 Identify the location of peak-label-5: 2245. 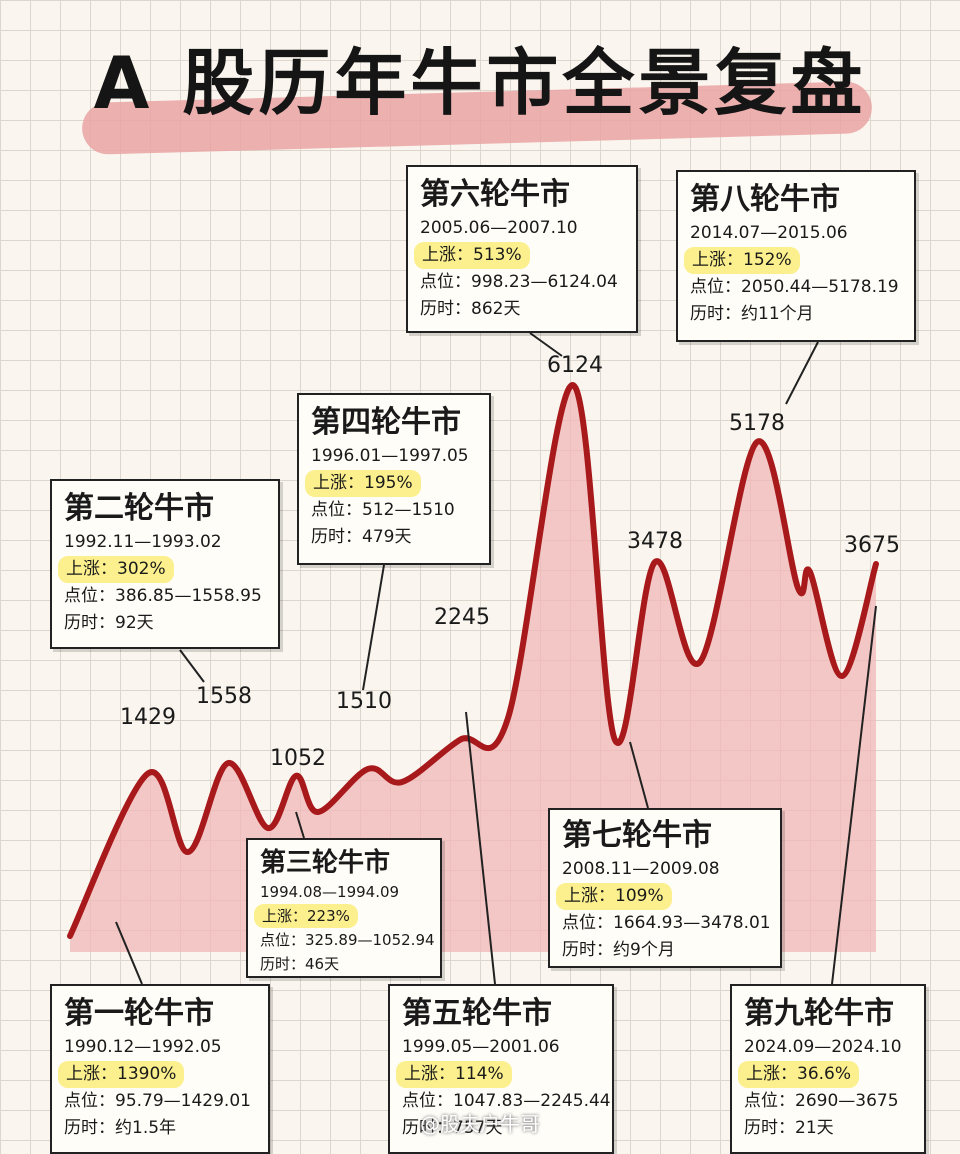
(462, 617).